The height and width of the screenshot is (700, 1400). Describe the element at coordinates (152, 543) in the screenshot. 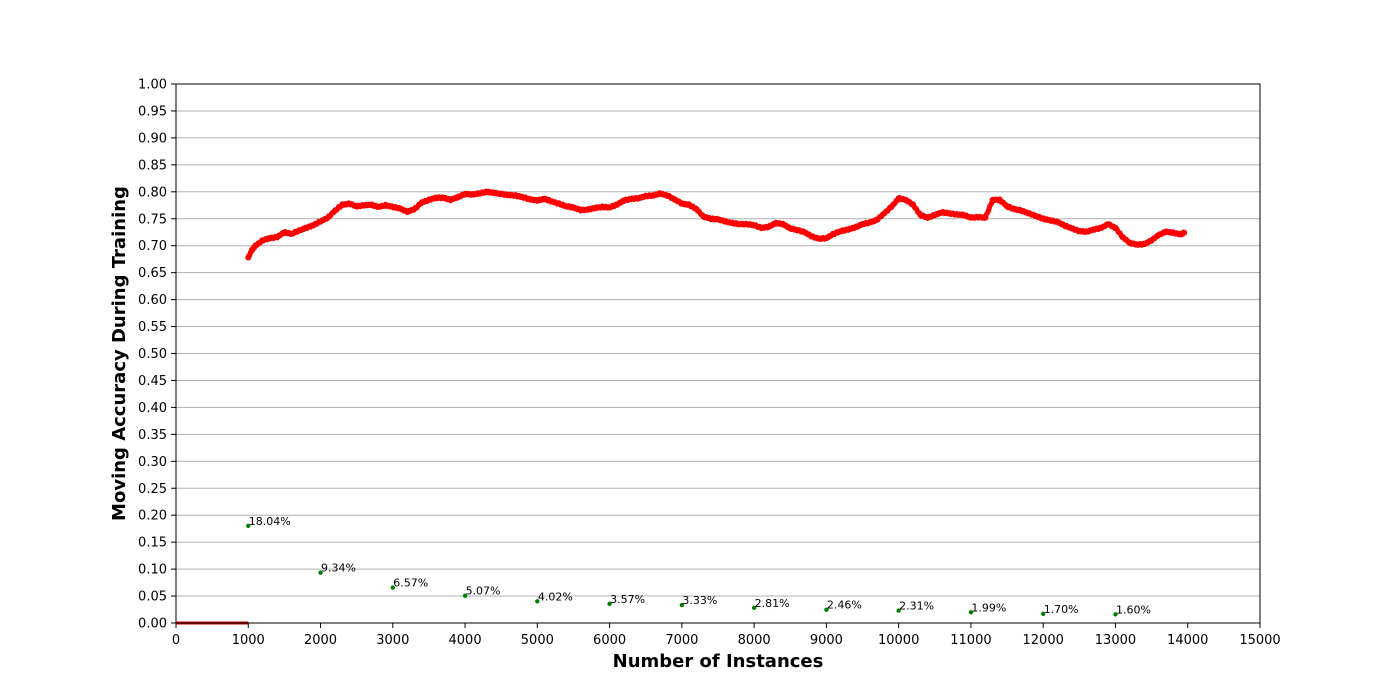

I see `y-tick-label: 0.15` at that location.